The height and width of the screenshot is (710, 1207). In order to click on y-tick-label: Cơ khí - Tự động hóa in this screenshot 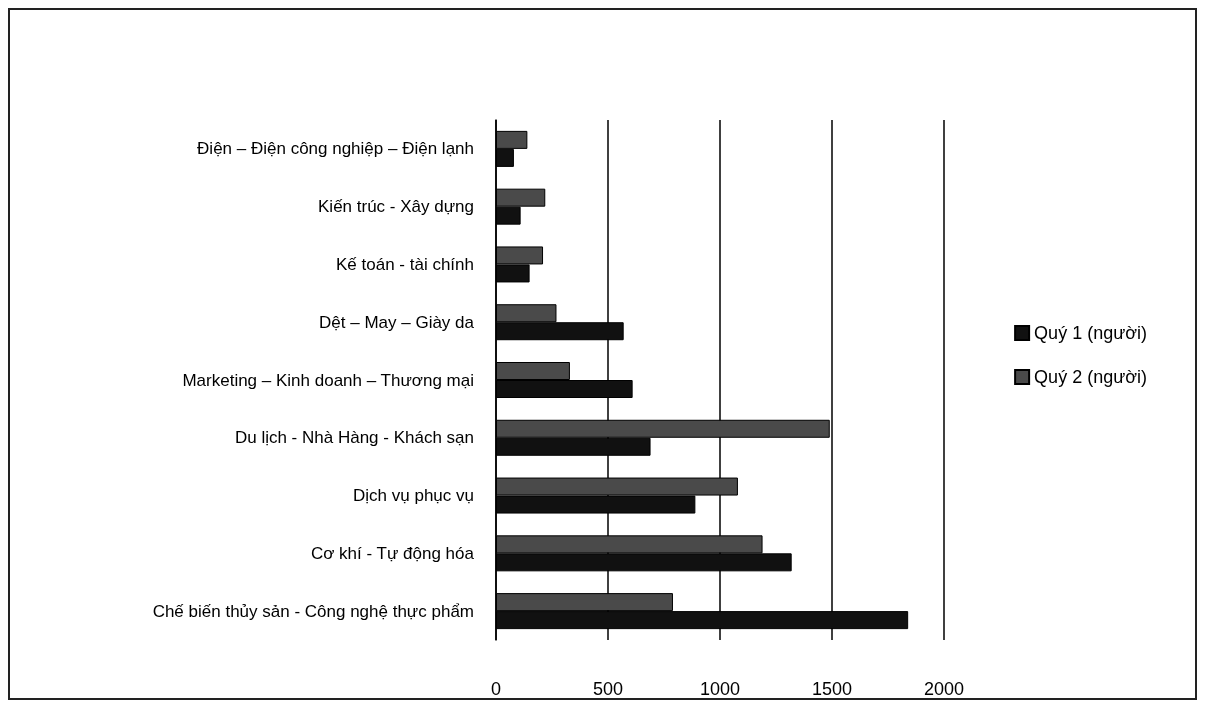, I will do `click(392, 553)`.